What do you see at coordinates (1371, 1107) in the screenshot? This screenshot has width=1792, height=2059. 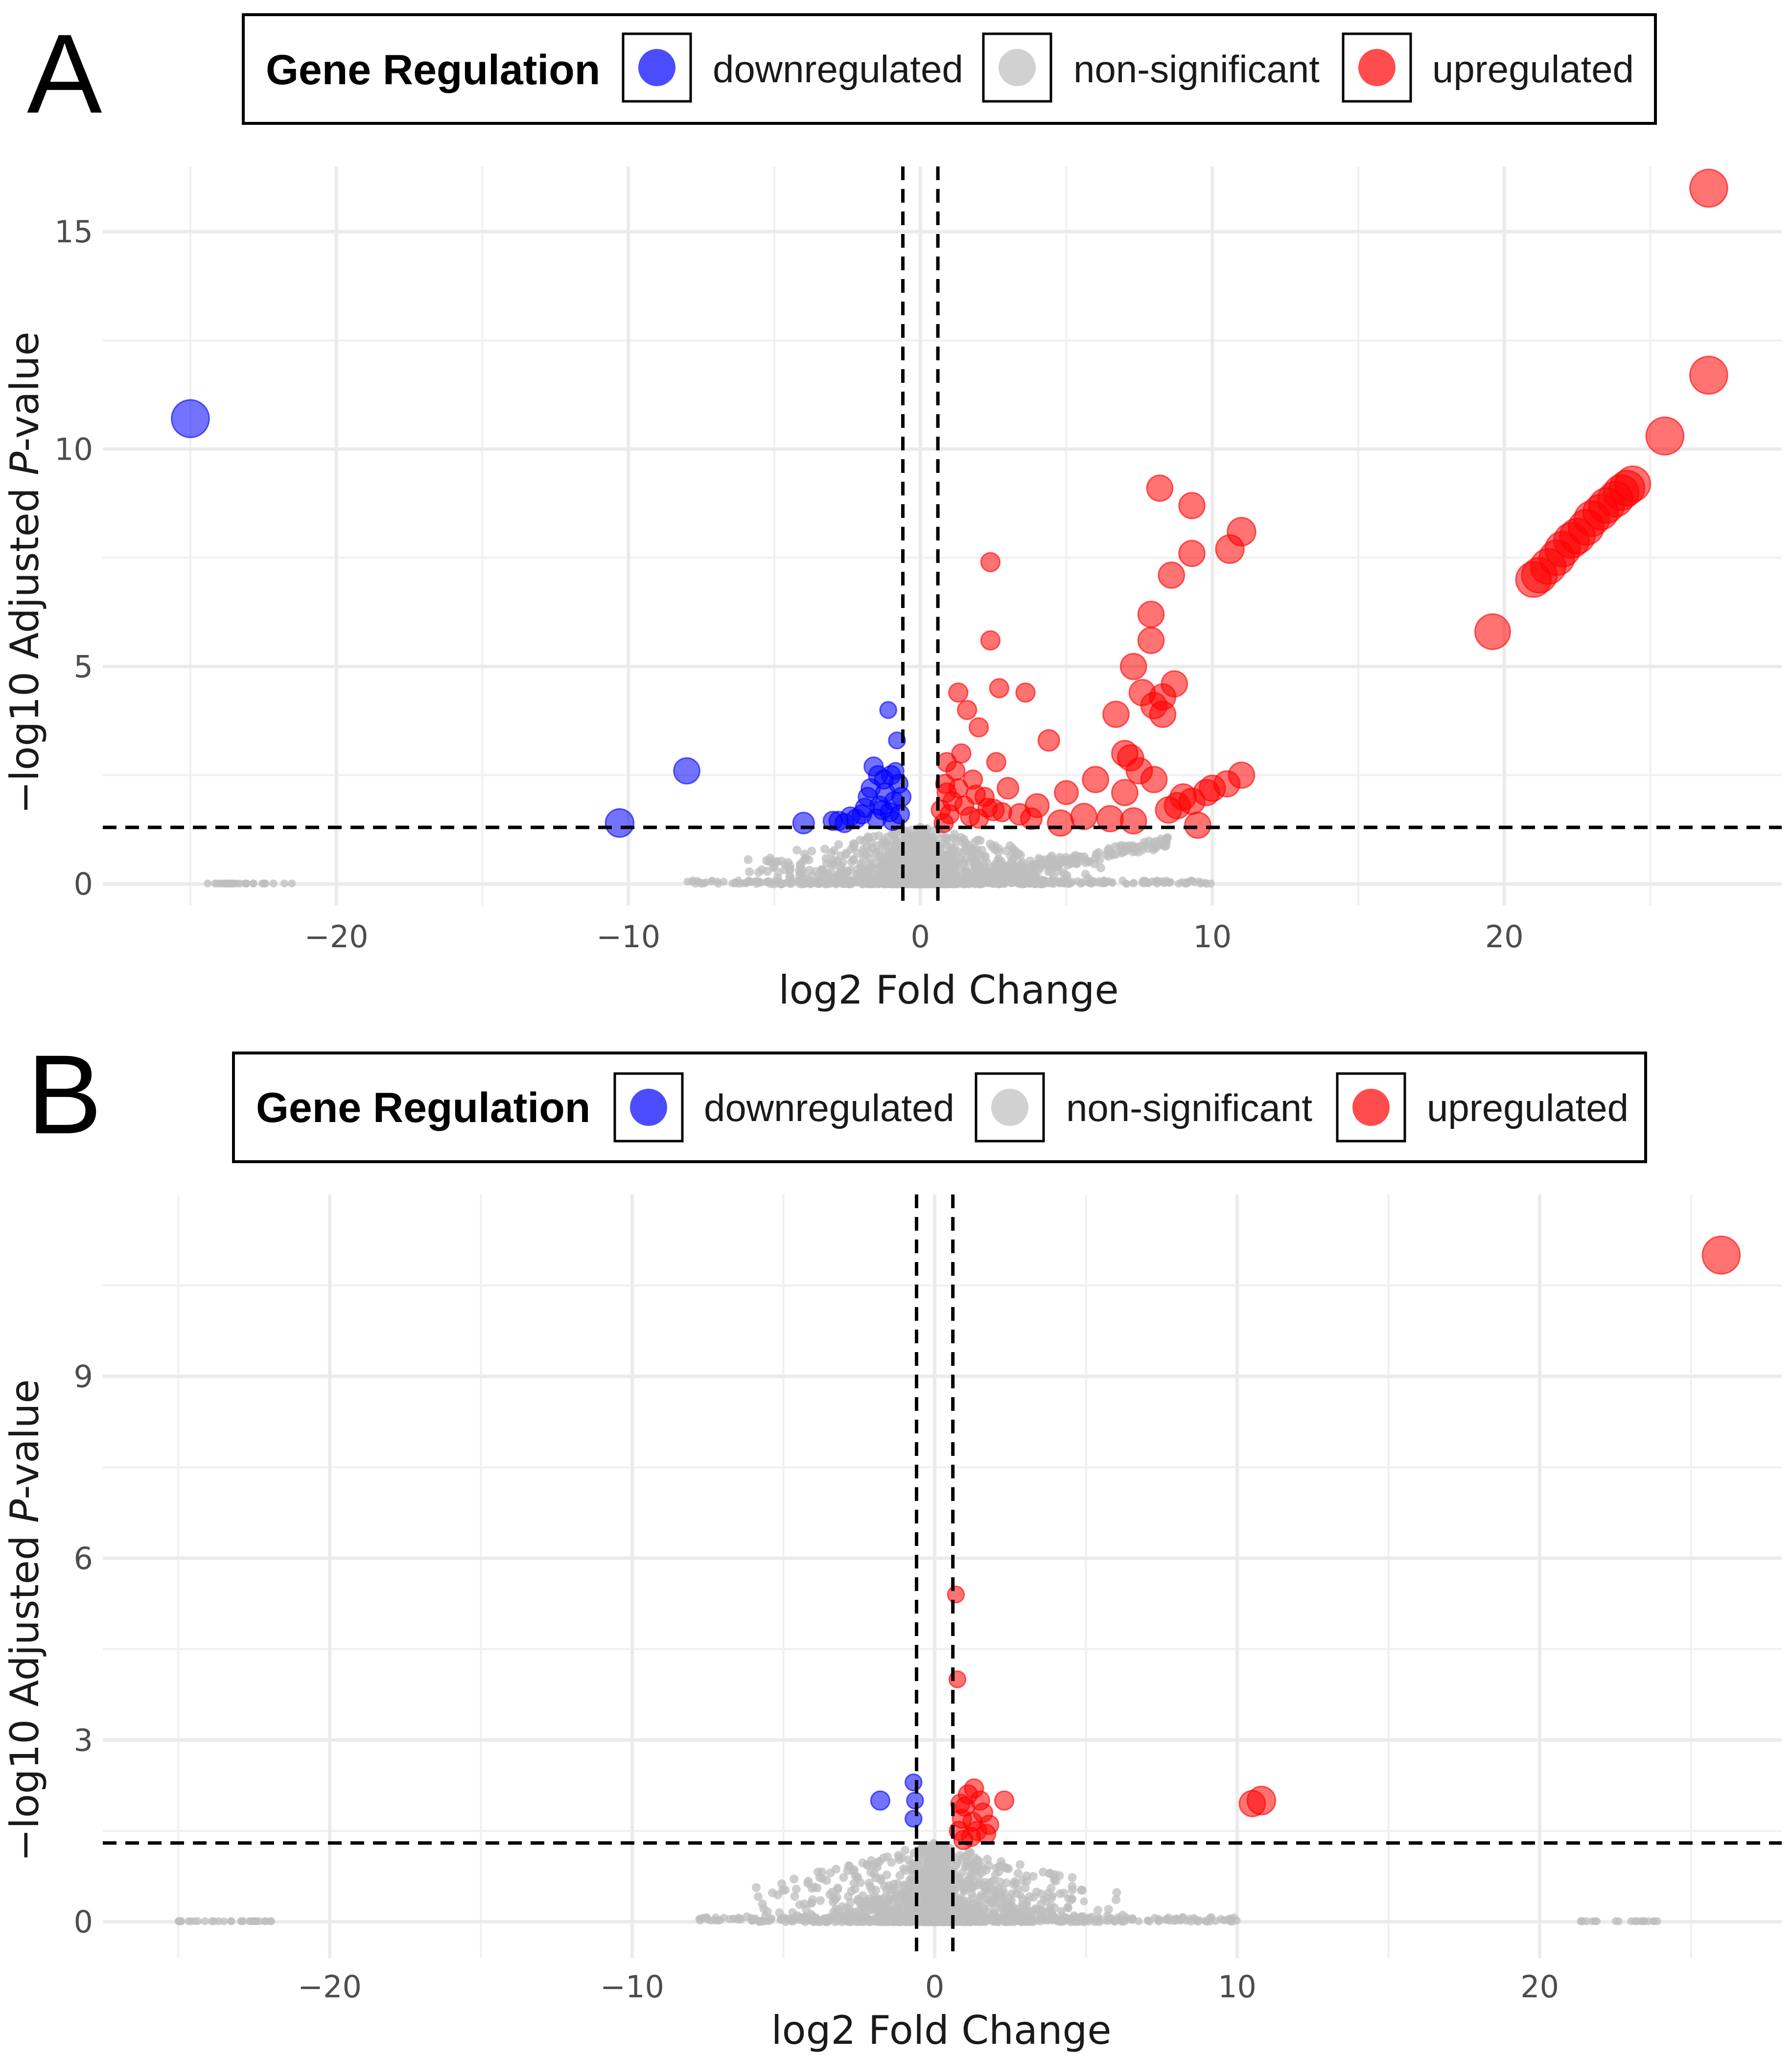 I see `panel-b-legend-symbol-up` at bounding box center [1371, 1107].